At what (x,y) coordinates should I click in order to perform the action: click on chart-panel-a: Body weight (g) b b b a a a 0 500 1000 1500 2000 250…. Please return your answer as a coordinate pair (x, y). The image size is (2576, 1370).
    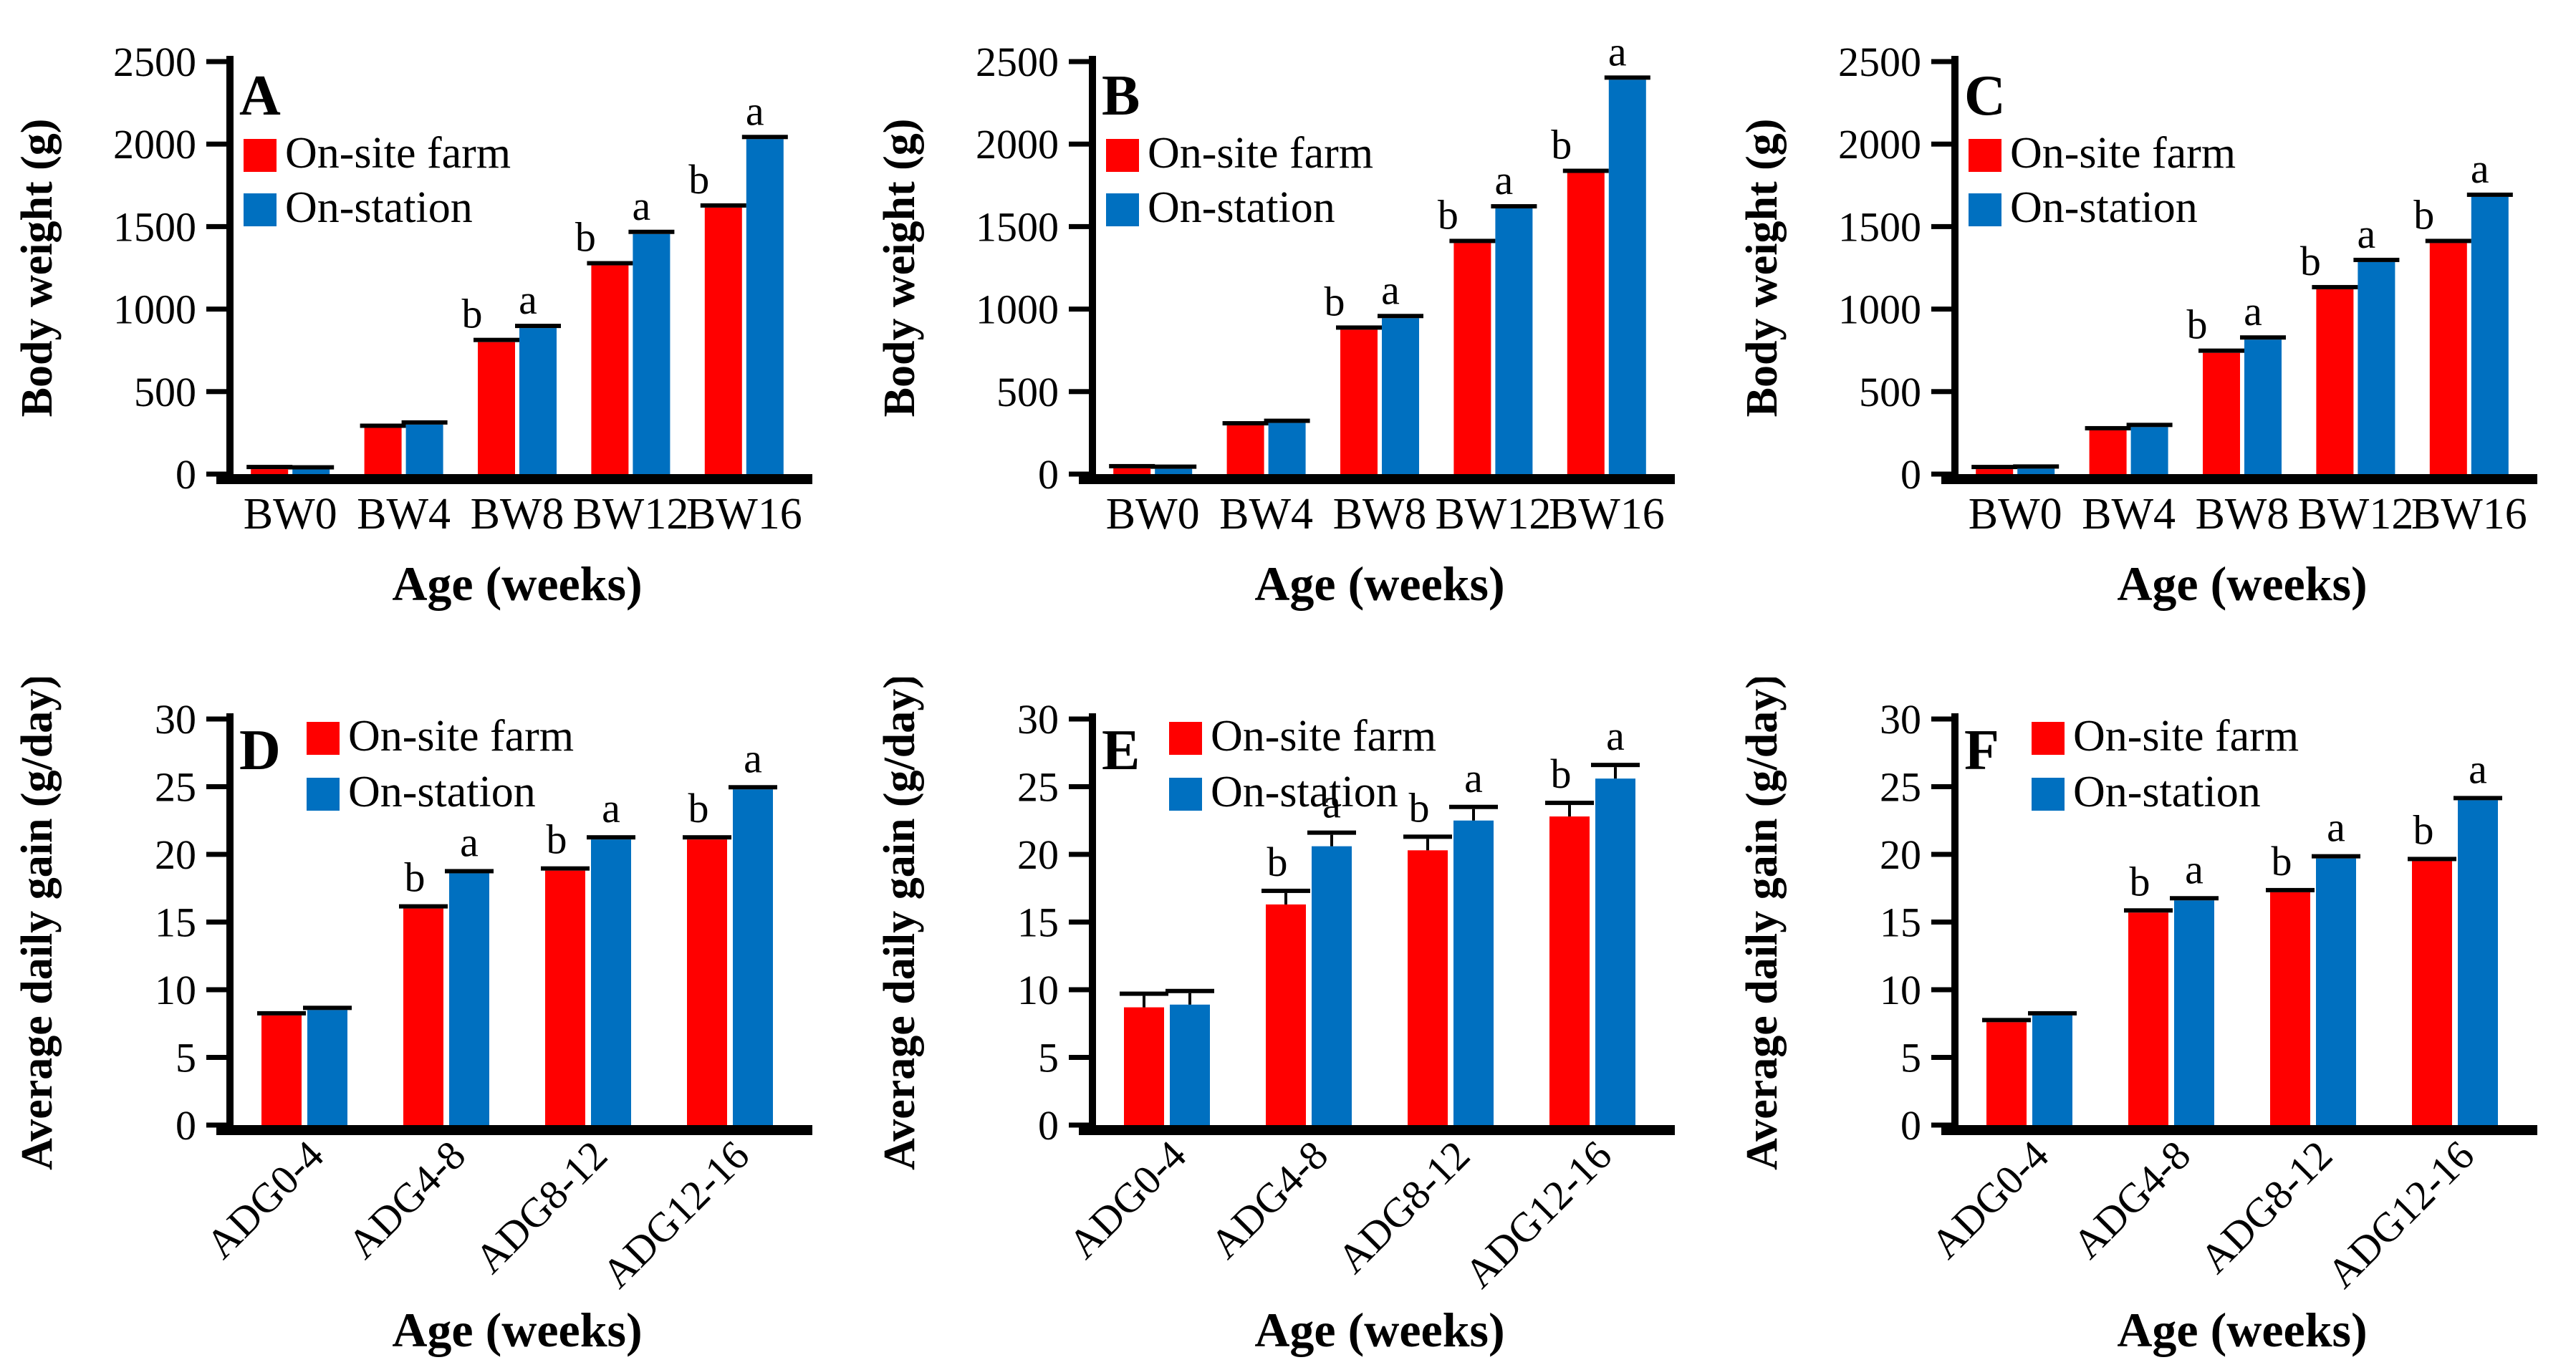
    Looking at the image, I should click on (425, 329).